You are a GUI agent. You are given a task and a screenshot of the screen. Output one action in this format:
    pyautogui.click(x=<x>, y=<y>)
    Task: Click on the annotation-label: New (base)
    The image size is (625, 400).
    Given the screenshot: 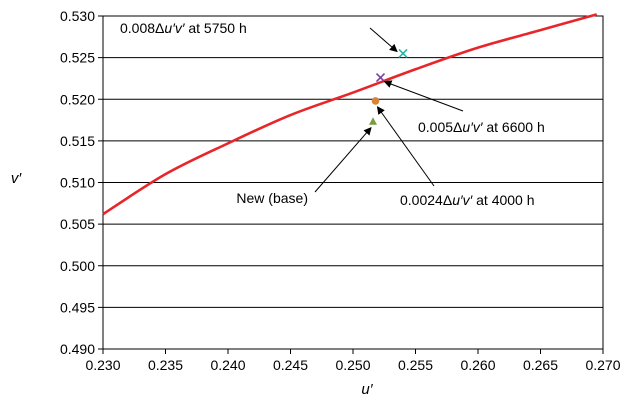 What is the action you would take?
    pyautogui.click(x=272, y=198)
    